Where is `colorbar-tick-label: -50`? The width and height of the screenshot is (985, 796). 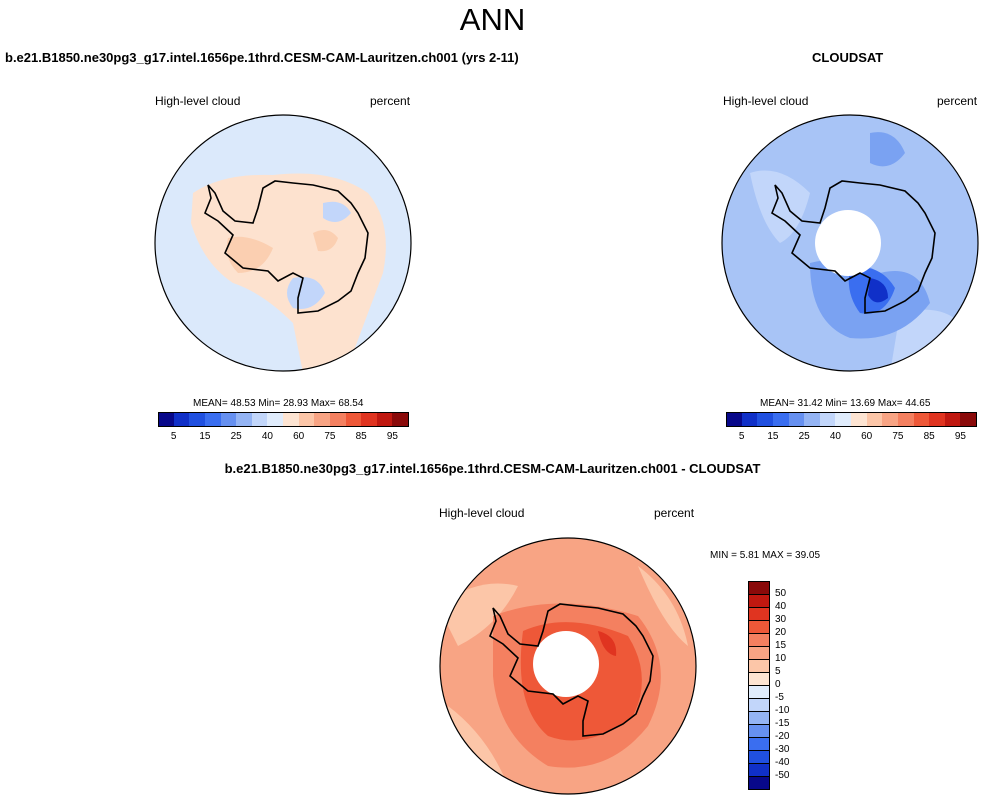
colorbar-tick-label: -50 is located at coordinates (782, 775).